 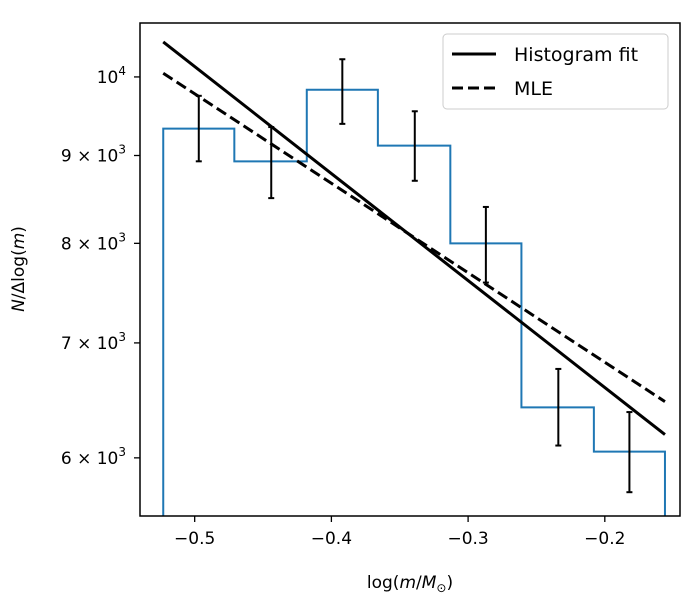 What do you see at coordinates (90, 344) in the screenshot?
I see `y-tick-base: 7 × 10` at bounding box center [90, 344].